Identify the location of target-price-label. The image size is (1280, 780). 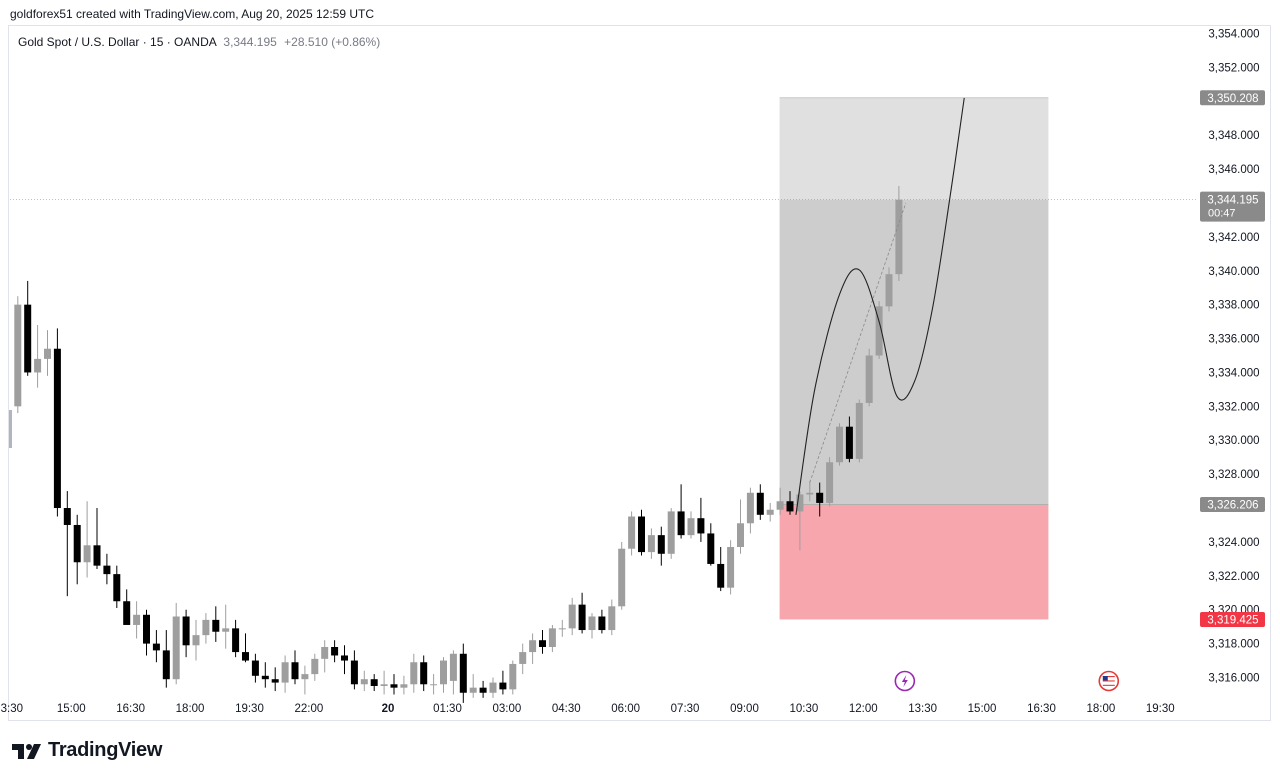
(1232, 98).